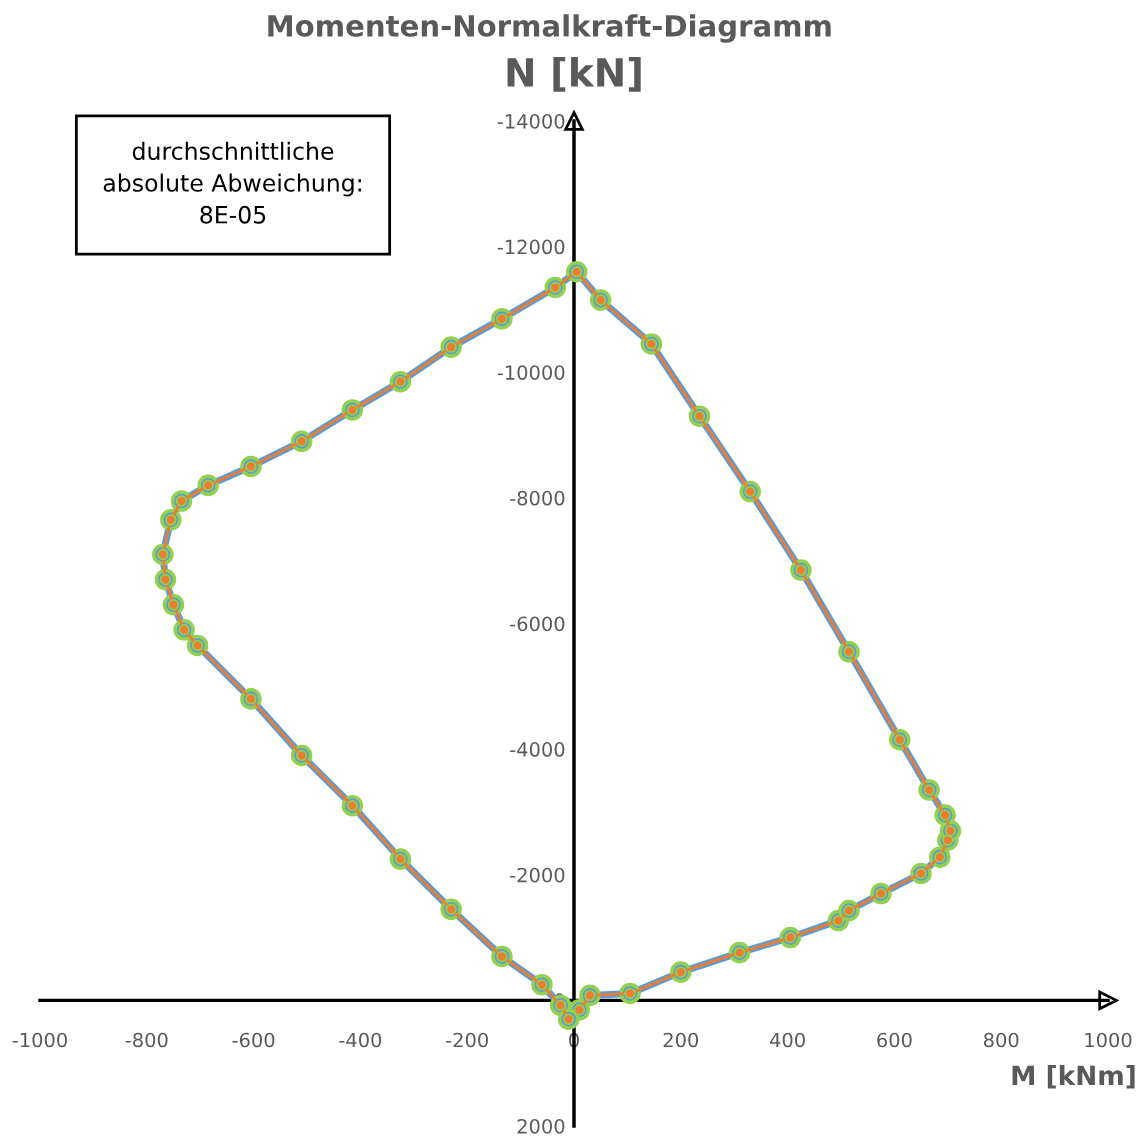  Describe the element at coordinates (531, 372) in the screenshot. I see `y-tick-label: -10000` at that location.